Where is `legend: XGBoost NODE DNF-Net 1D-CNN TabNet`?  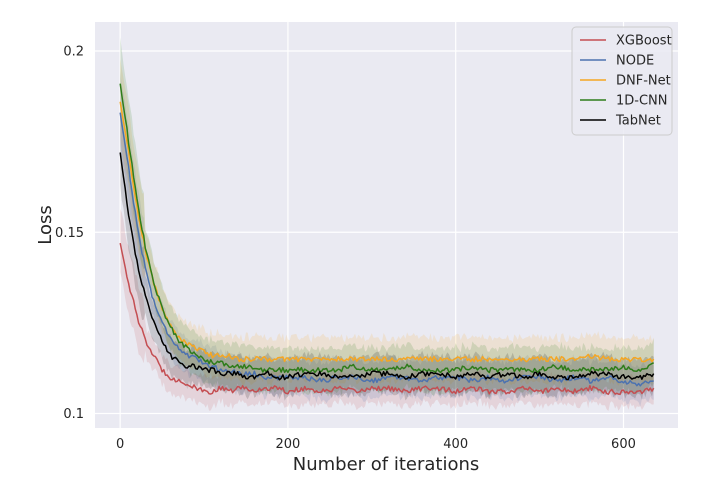
legend: XGBoost NODE DNF-Net 1D-CNN TabNet is located at coordinates (622, 81).